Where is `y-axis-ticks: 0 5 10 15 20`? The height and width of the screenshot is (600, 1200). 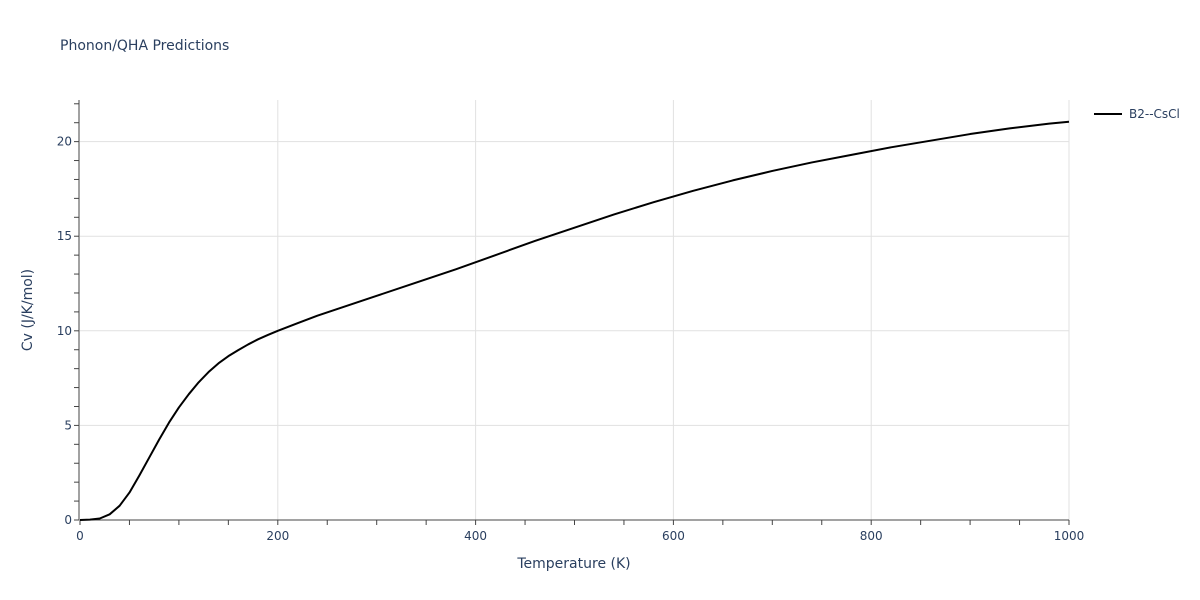
y-axis-ticks: 0 5 10 15 20 is located at coordinates (64, 331).